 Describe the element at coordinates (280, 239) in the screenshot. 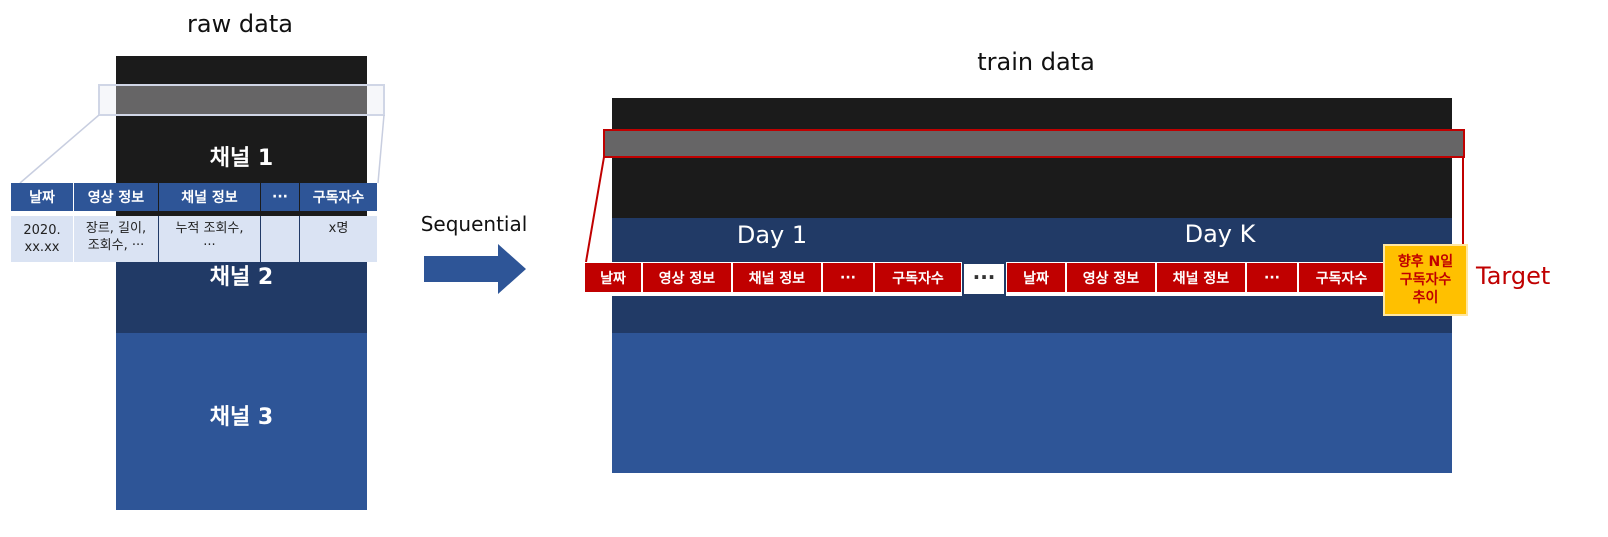

I see `raw-cell-ellipsis` at that location.